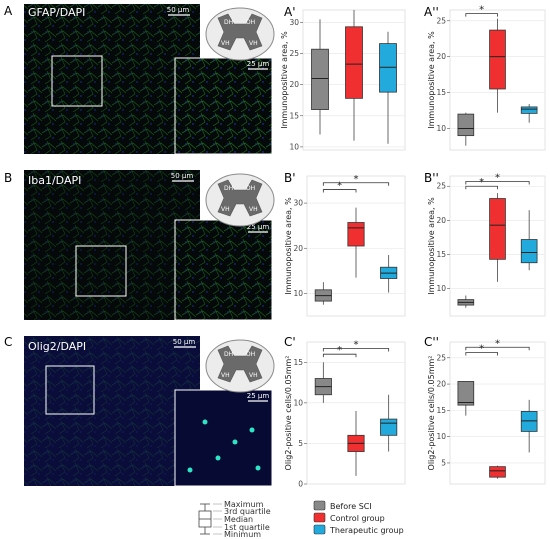 This screenshot has height=539, width=550. Describe the element at coordinates (8, 11) in the screenshot. I see `panel-label-a: A` at that location.